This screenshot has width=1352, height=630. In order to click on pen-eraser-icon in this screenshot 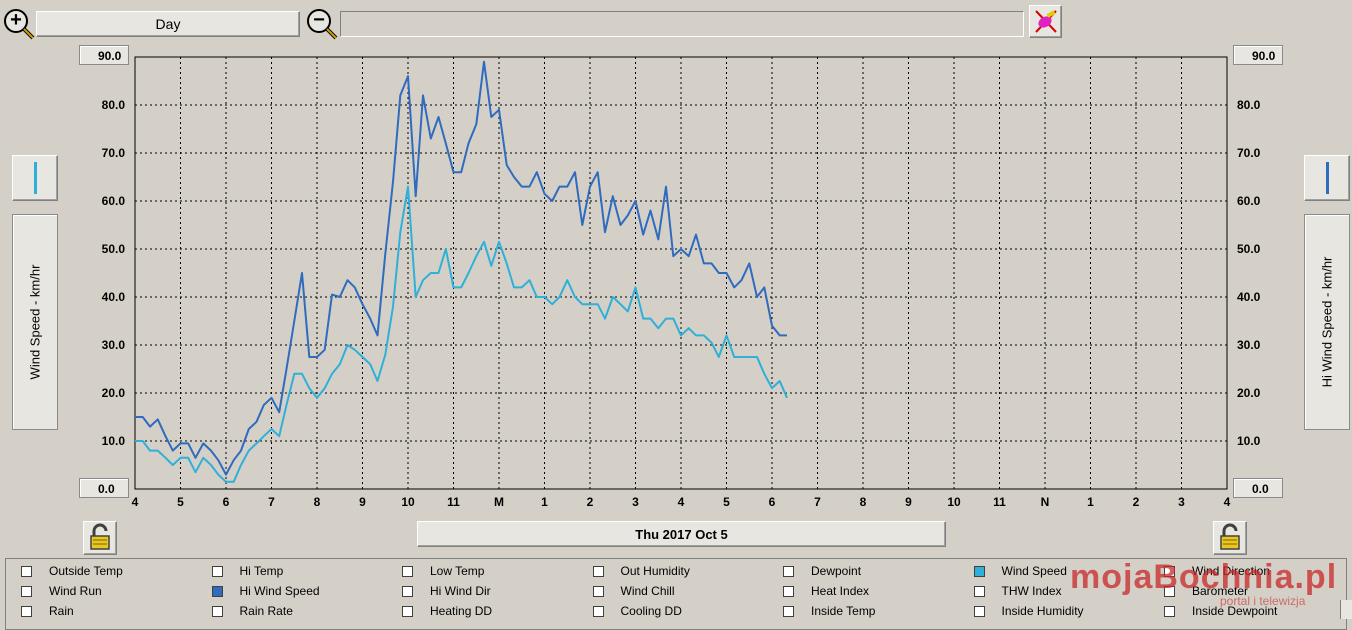, I will do `click(1046, 21)`.